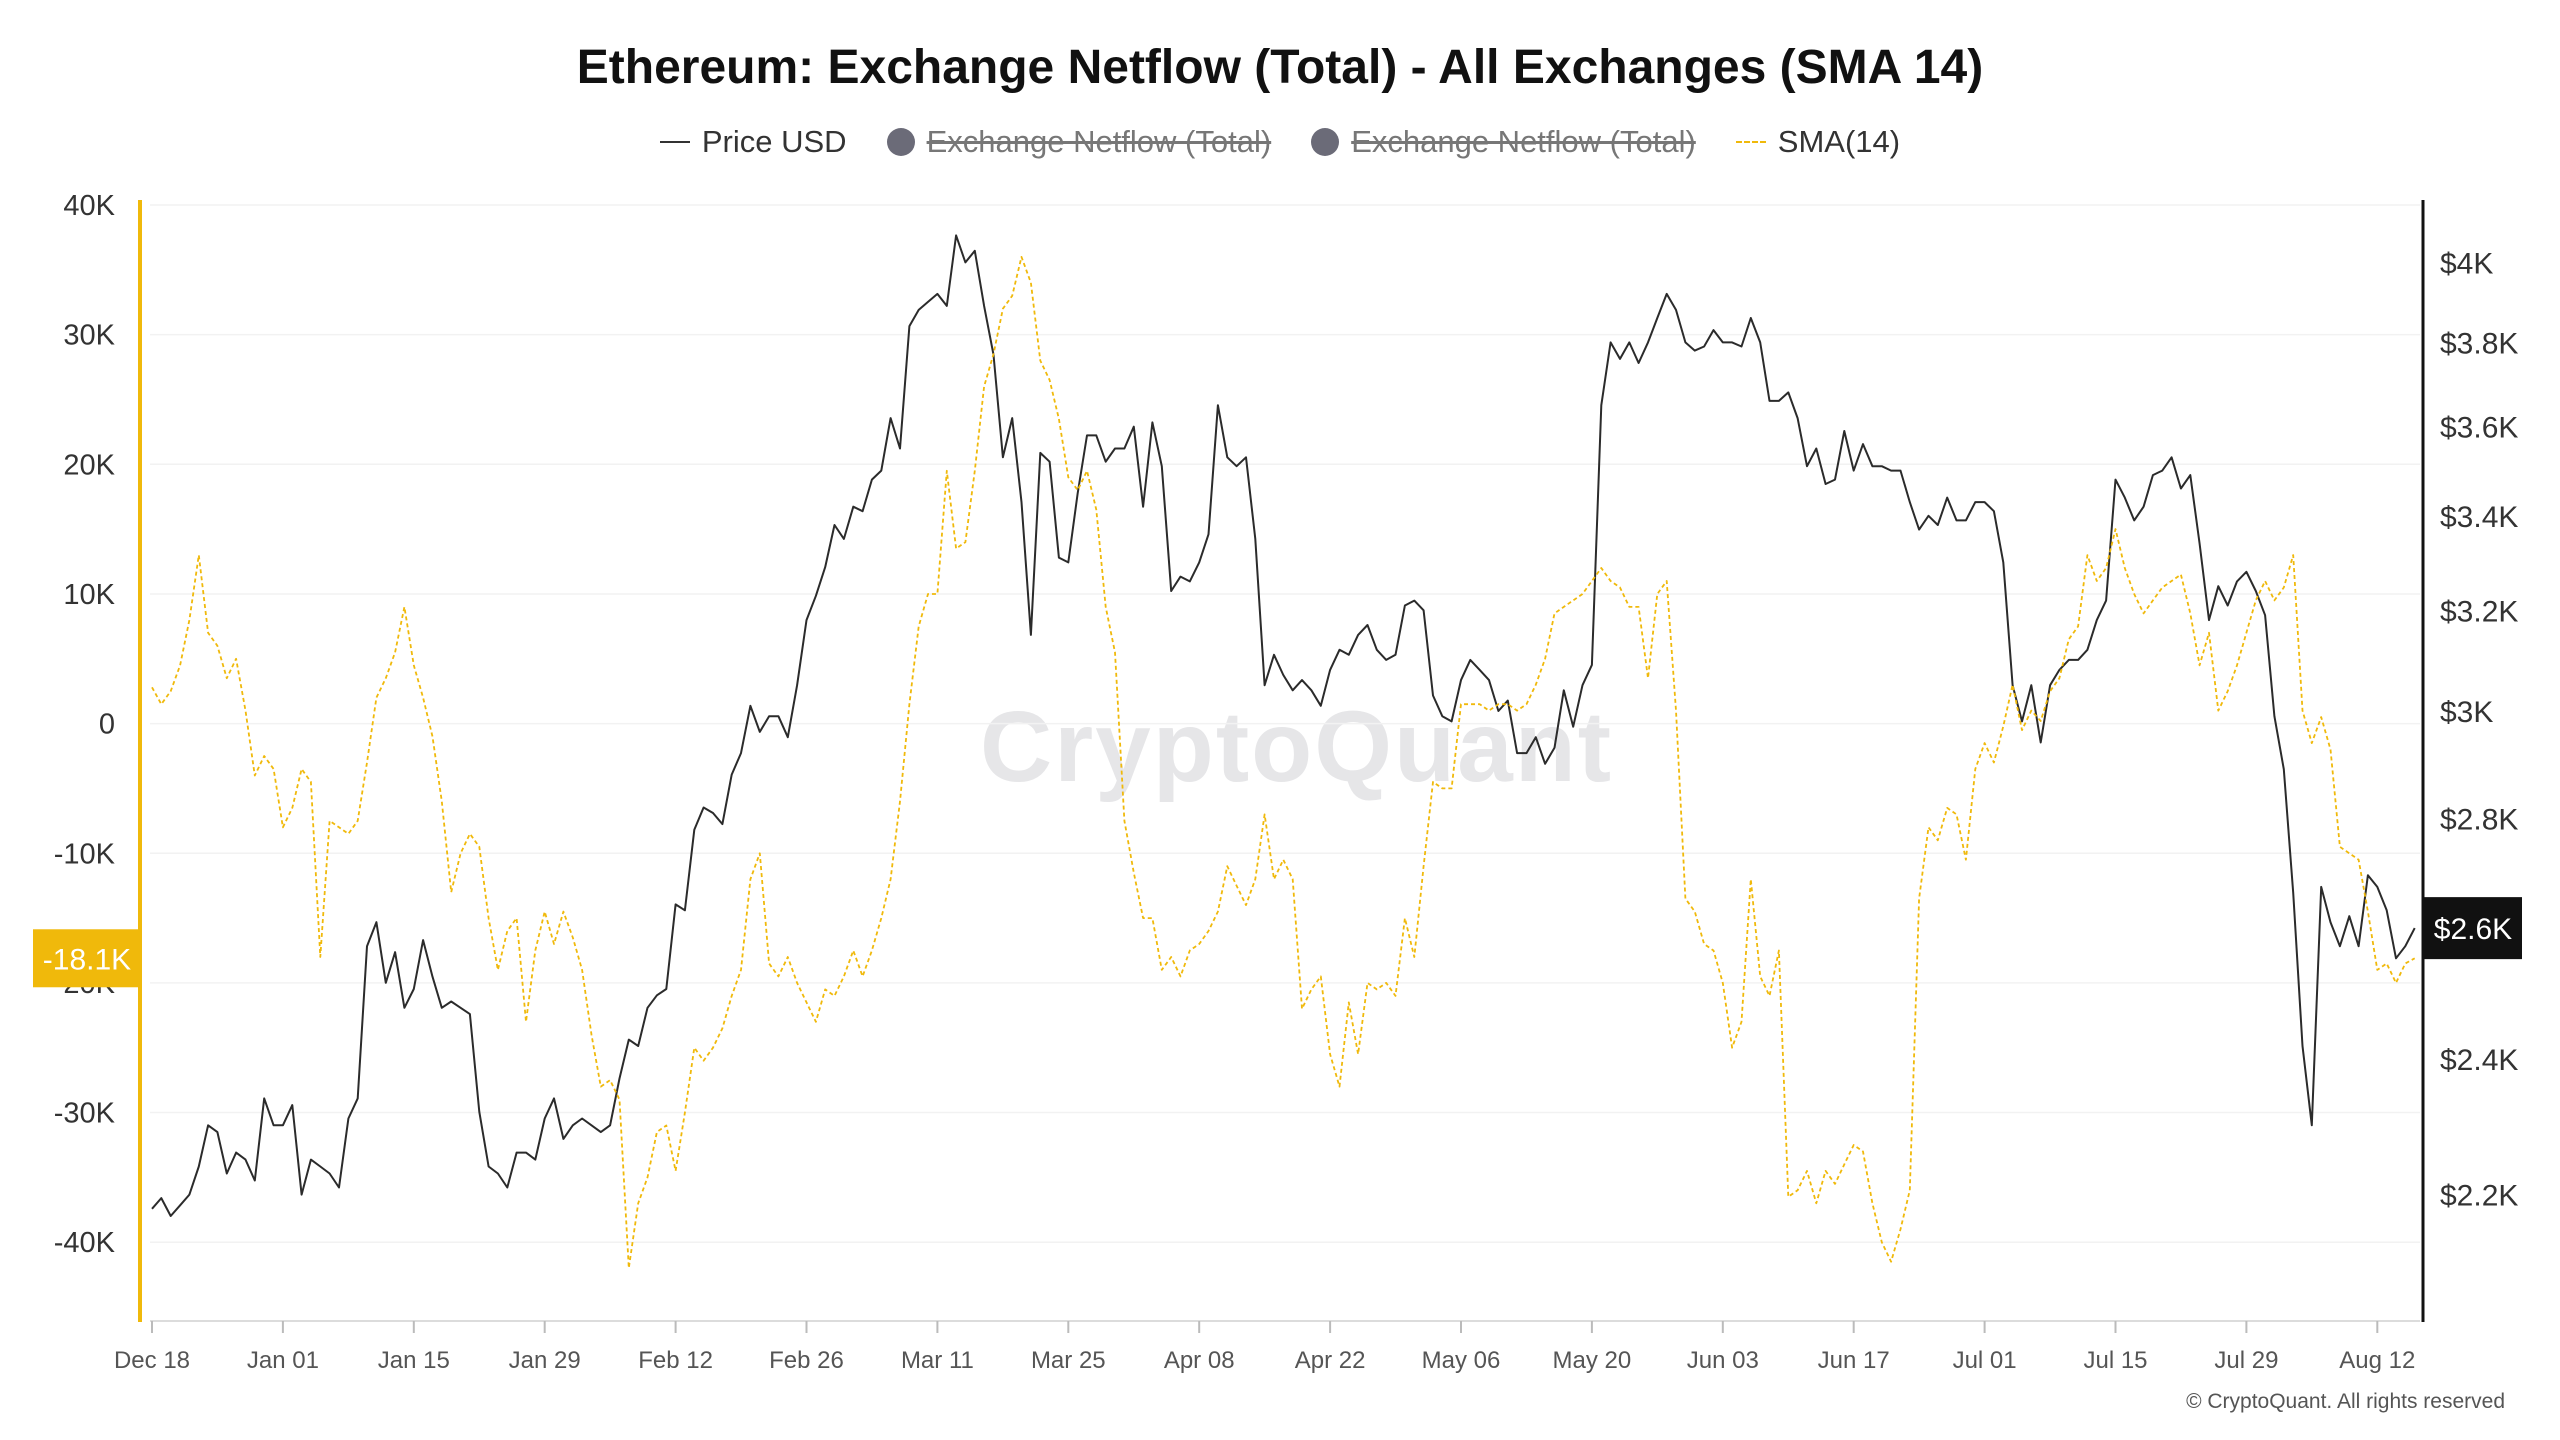 This screenshot has width=2560, height=1440. I want to click on right-axis-tick-label: $2.2K, so click(2479, 1196).